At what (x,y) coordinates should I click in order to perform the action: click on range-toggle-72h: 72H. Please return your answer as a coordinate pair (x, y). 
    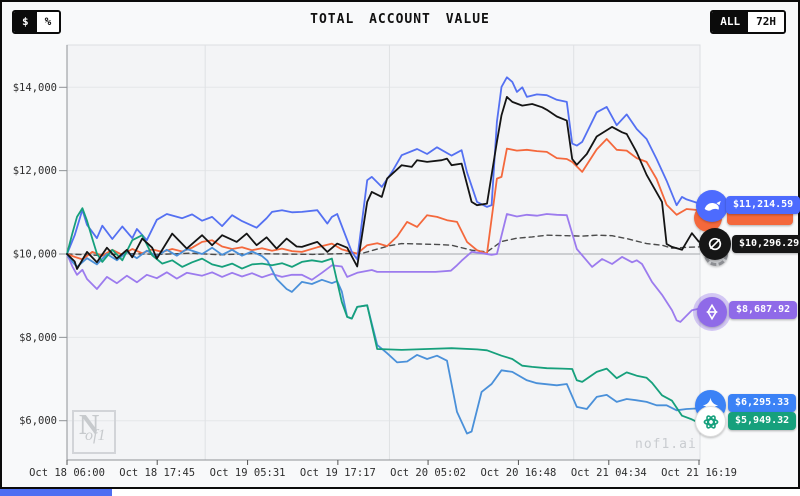
    Looking at the image, I should click on (766, 22).